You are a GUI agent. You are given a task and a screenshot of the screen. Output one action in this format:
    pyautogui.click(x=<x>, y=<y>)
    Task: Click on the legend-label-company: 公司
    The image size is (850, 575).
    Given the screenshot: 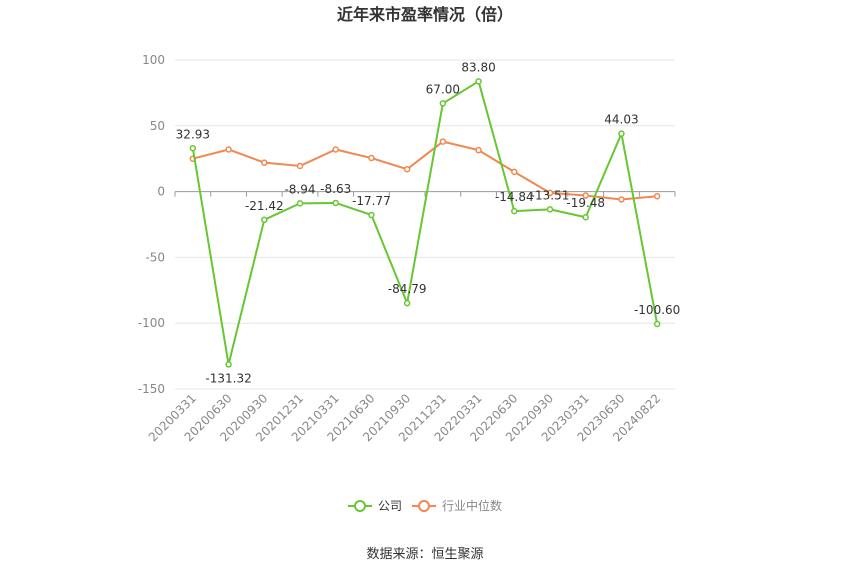 What is the action you would take?
    pyautogui.click(x=390, y=506)
    